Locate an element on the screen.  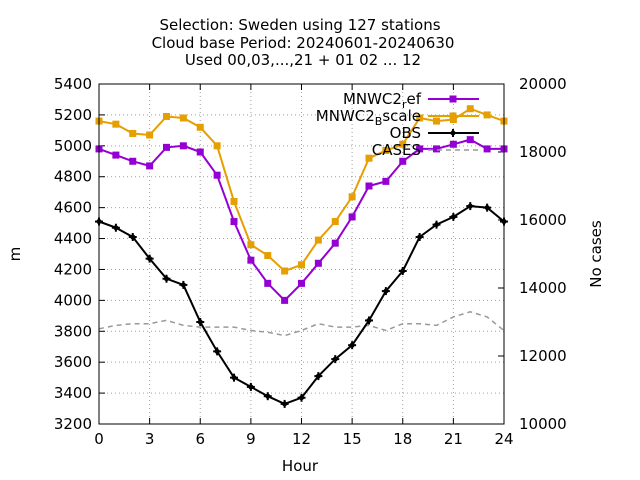
legend-marker-obs is located at coordinates (453, 133).